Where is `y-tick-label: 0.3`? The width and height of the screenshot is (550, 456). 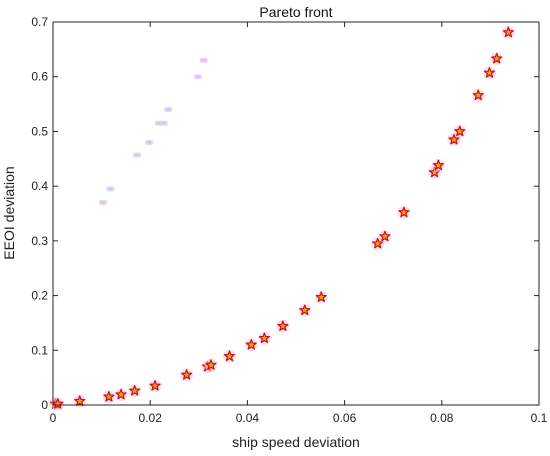
y-tick-label: 0.3 is located at coordinates (39, 241).